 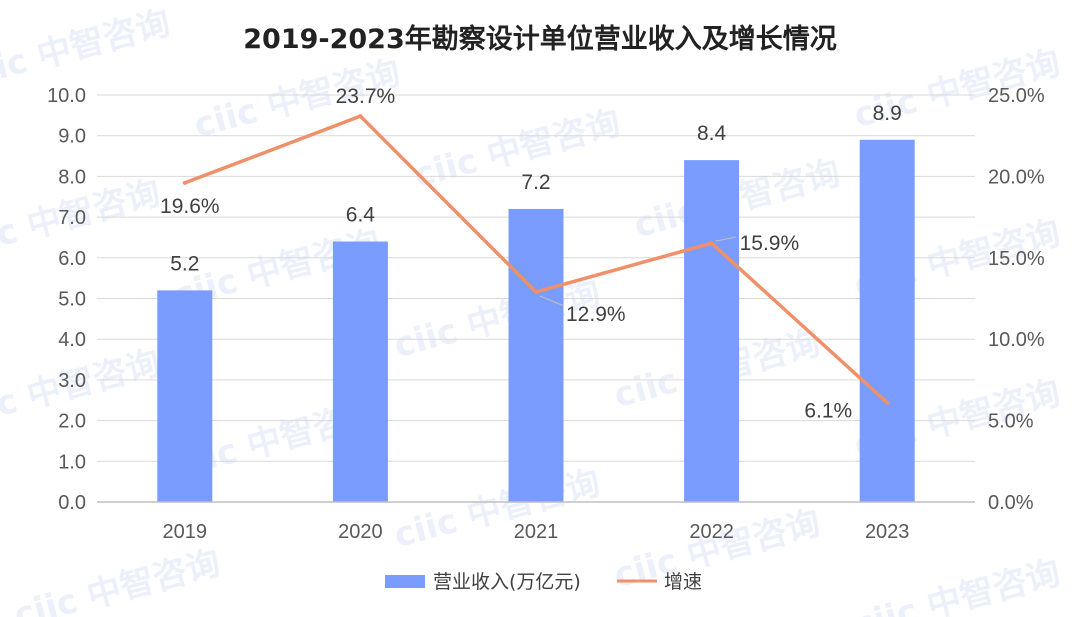 What do you see at coordinates (535, 182) in the screenshot?
I see `bar-data-label: 7.2` at bounding box center [535, 182].